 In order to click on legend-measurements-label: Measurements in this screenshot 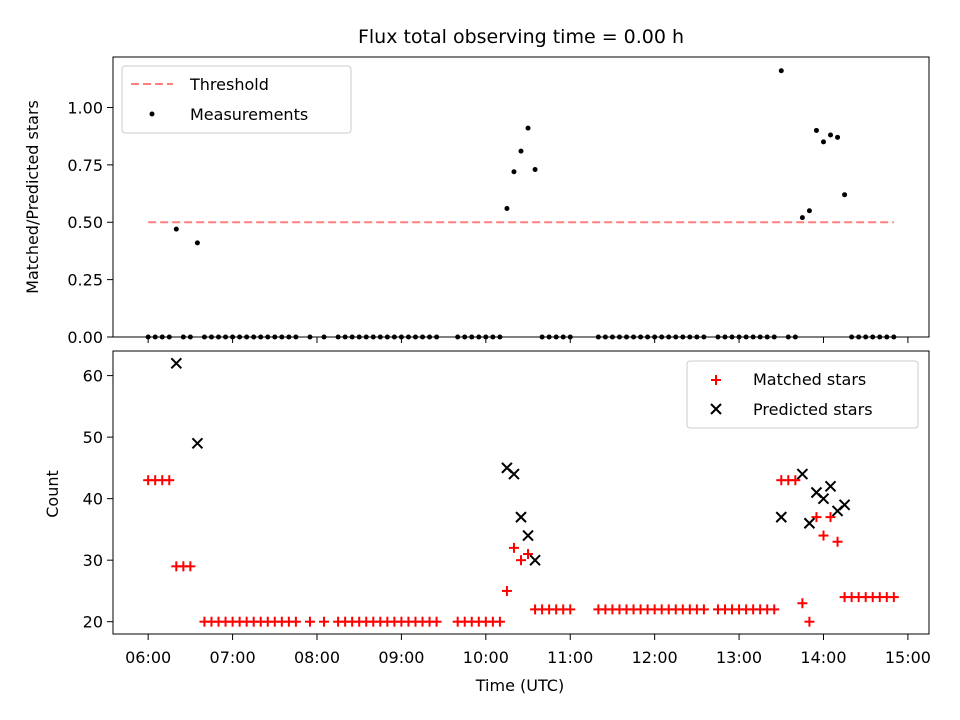, I will do `click(249, 114)`.